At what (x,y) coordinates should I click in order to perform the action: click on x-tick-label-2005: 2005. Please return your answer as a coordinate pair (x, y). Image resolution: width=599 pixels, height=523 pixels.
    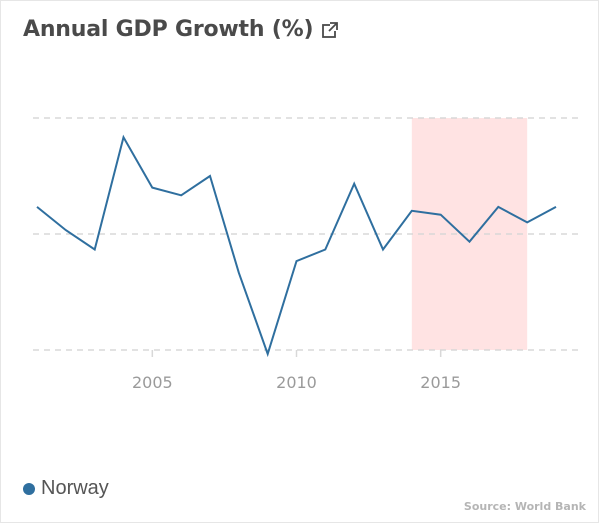
    Looking at the image, I should click on (152, 382).